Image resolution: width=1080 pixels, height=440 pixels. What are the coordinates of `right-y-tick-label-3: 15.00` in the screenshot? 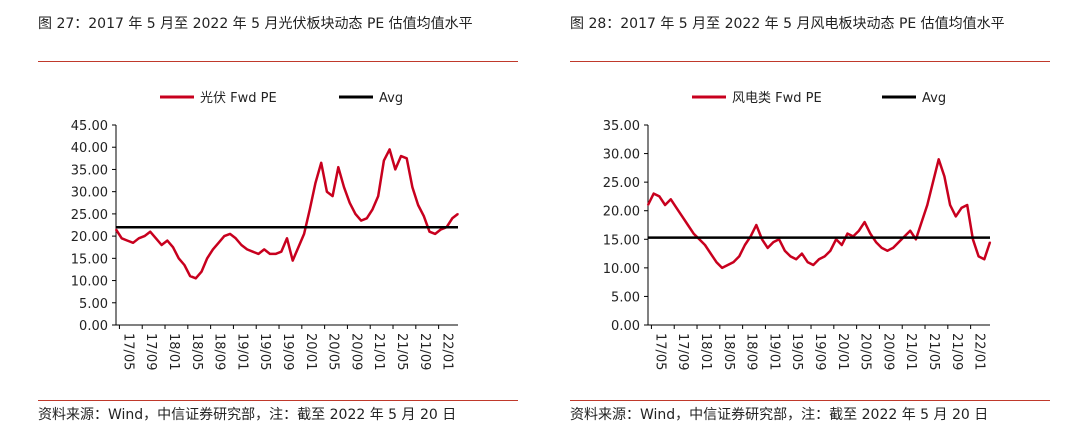 It's located at (621, 240).